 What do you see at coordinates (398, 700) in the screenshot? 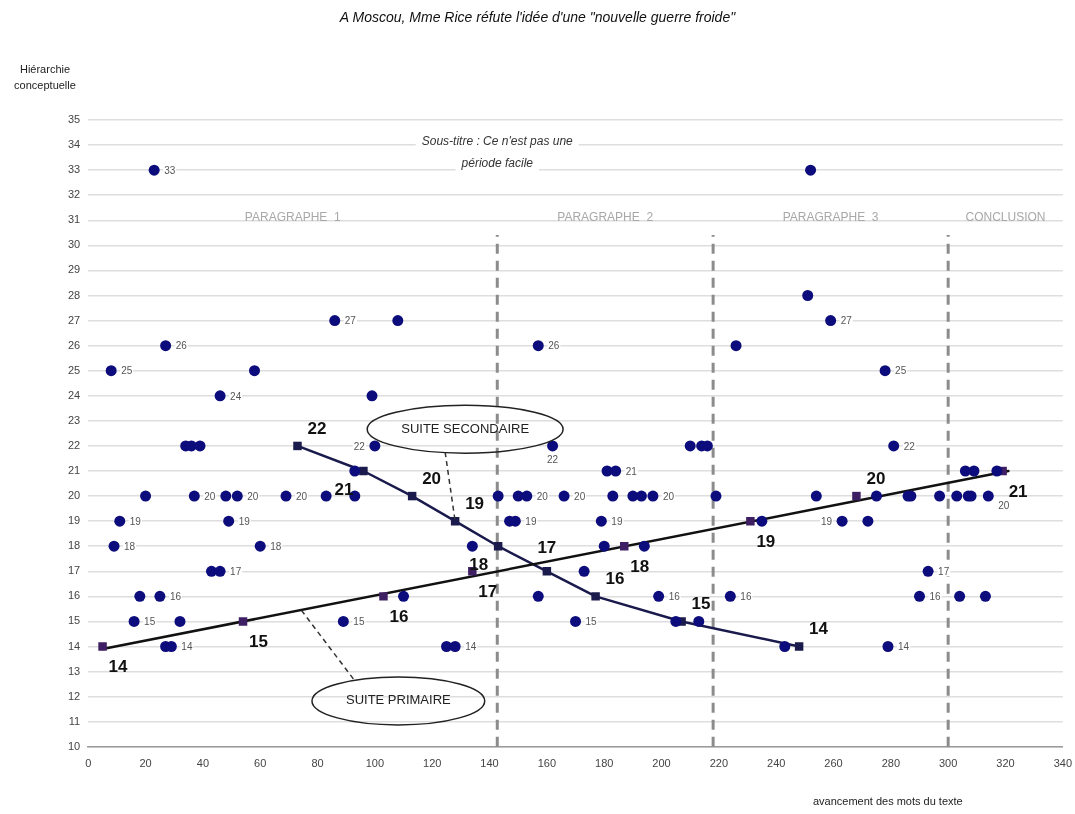
I see `annotation: SUITE PRIMAIRE` at bounding box center [398, 700].